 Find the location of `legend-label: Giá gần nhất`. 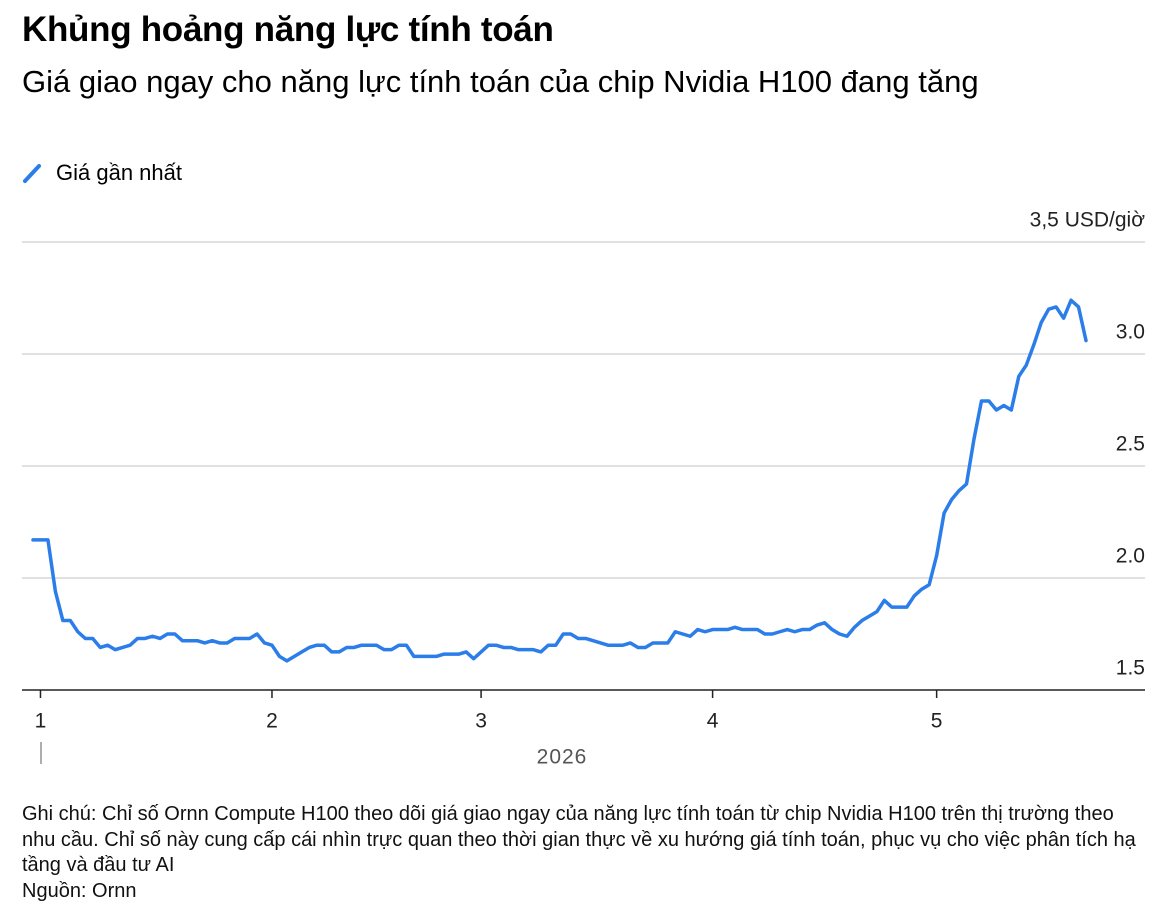

legend-label: Giá gần nhất is located at coordinates (119, 172).